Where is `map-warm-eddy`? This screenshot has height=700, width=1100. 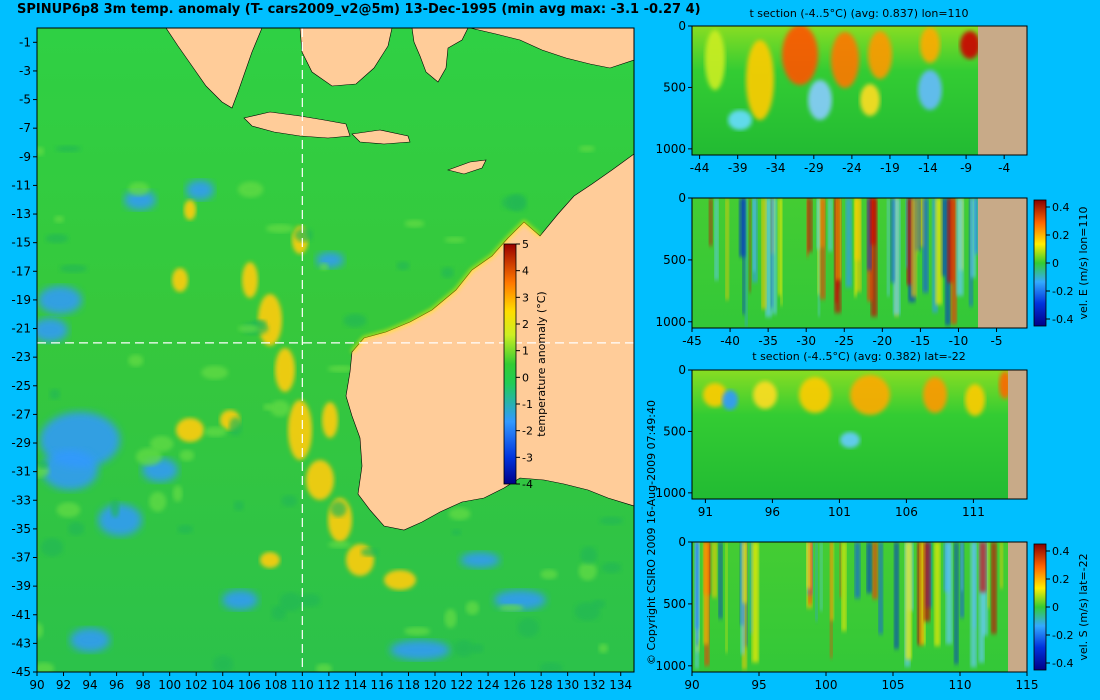 map-warm-eddy is located at coordinates (300, 430).